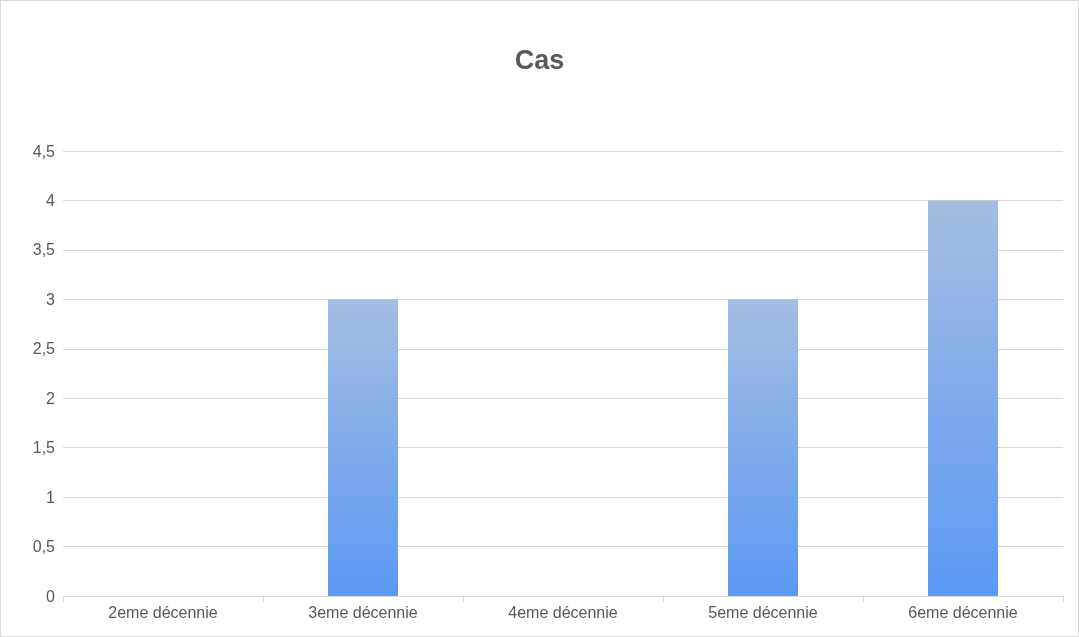  I want to click on x-tick-label: 4eme décennie, so click(563, 612).